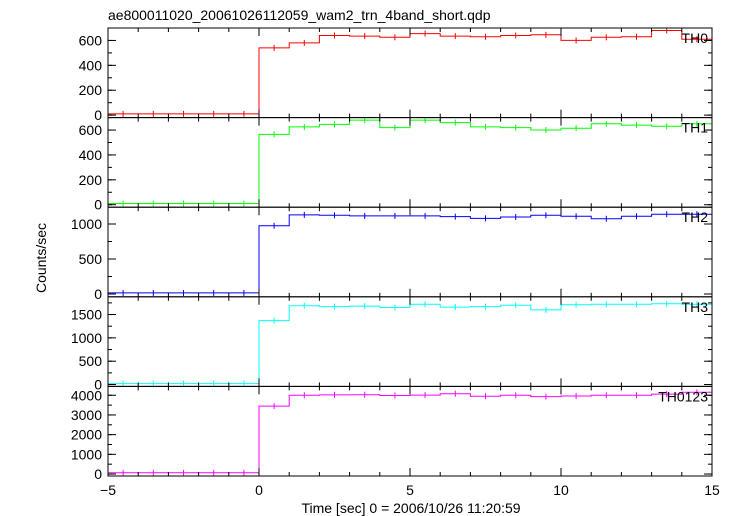  I want to click on panel-label: TH0123, so click(683, 396).